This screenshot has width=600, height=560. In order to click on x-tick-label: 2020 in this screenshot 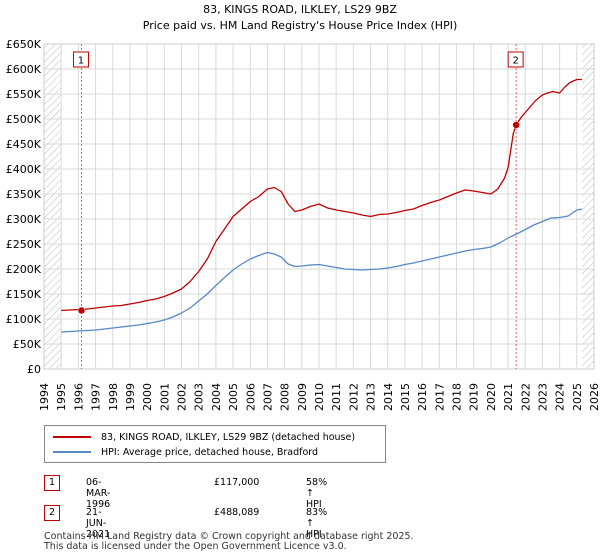, I will do `click(491, 397)`.